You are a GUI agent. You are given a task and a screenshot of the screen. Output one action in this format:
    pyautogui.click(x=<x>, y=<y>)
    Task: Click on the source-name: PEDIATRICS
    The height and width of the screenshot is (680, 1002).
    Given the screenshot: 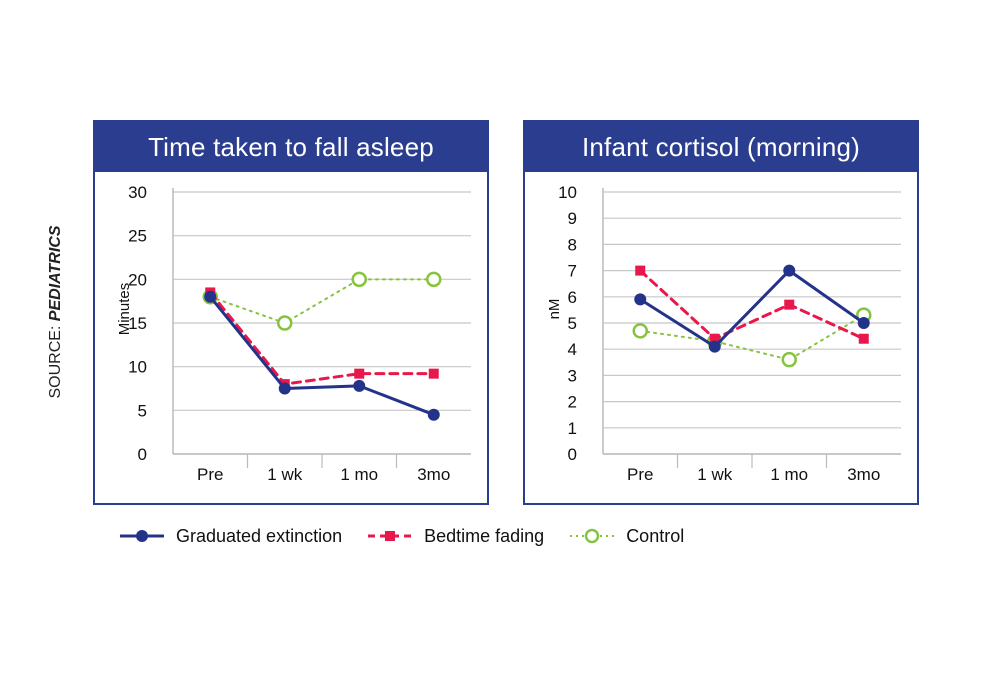 What is the action you would take?
    pyautogui.click(x=55, y=273)
    